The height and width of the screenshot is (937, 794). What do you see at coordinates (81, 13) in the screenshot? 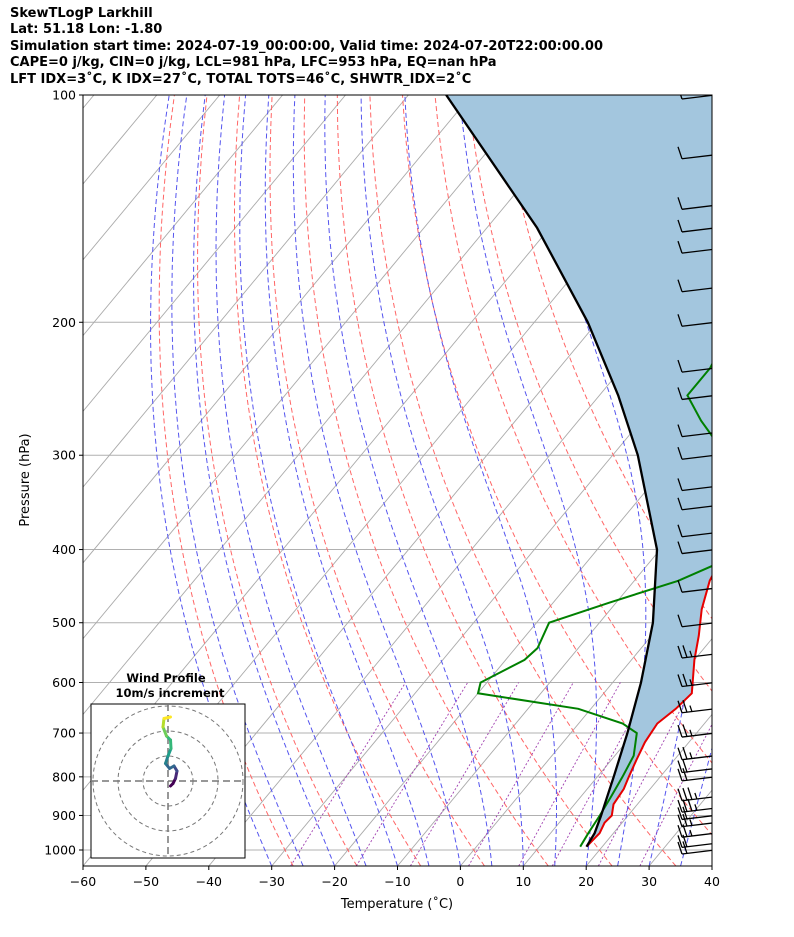
I see `chart-title: SkewTLogP Larkhill` at bounding box center [81, 13].